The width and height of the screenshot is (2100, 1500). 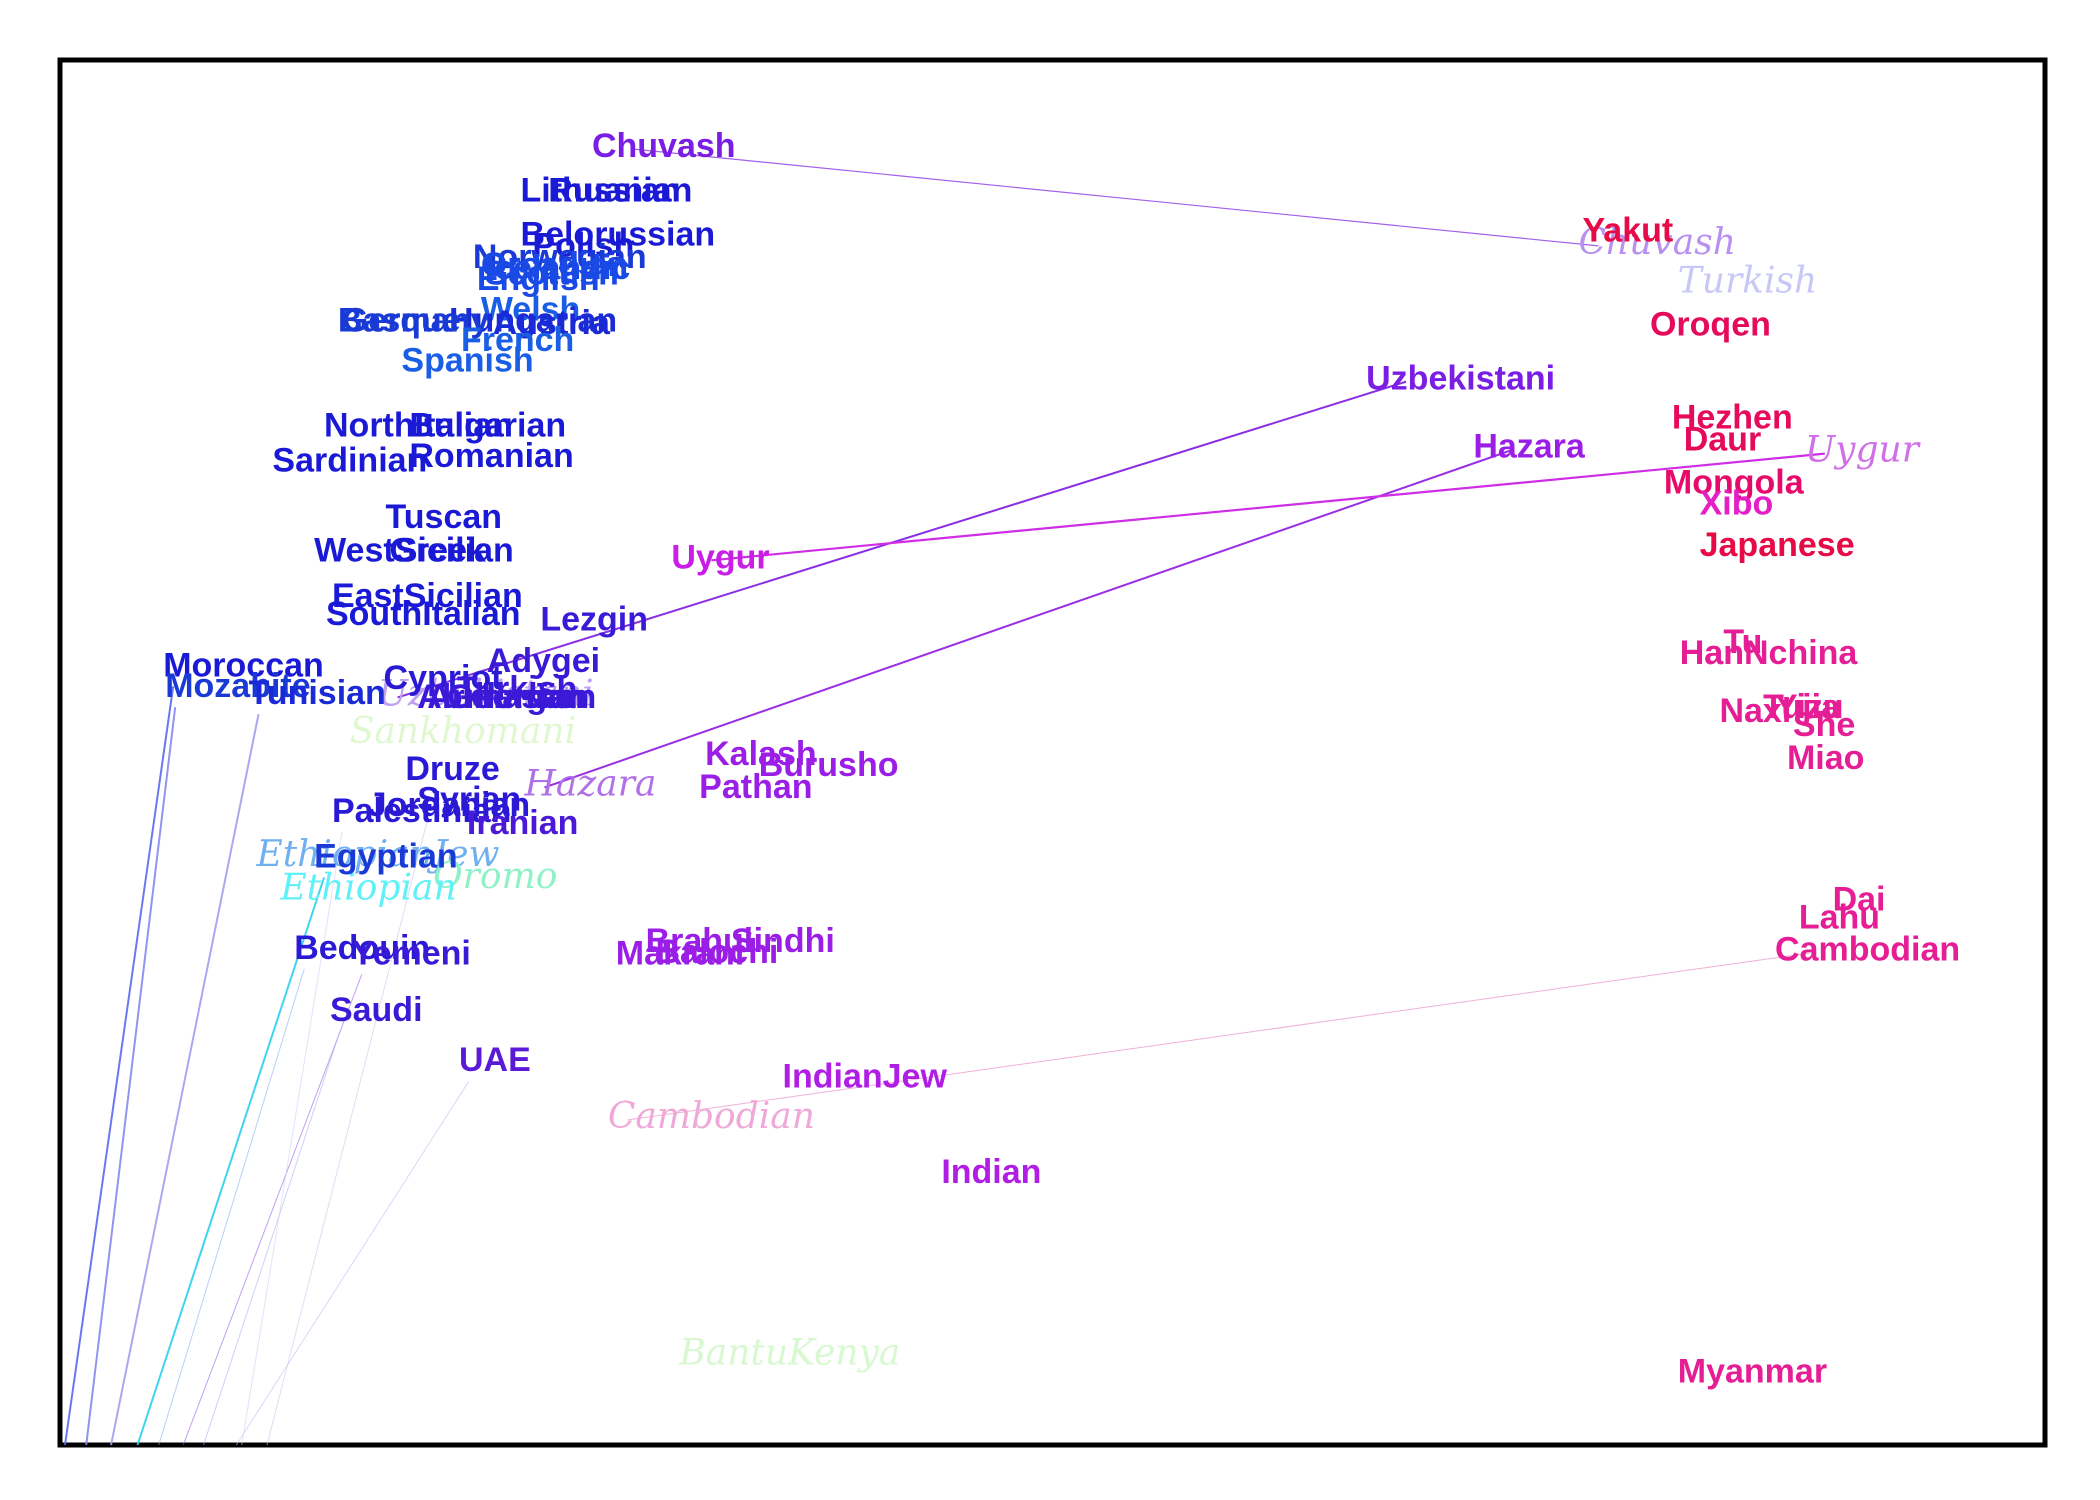 What do you see at coordinates (414, 550) in the screenshot?
I see `point-label-westsicilian: WestSicilian` at bounding box center [414, 550].